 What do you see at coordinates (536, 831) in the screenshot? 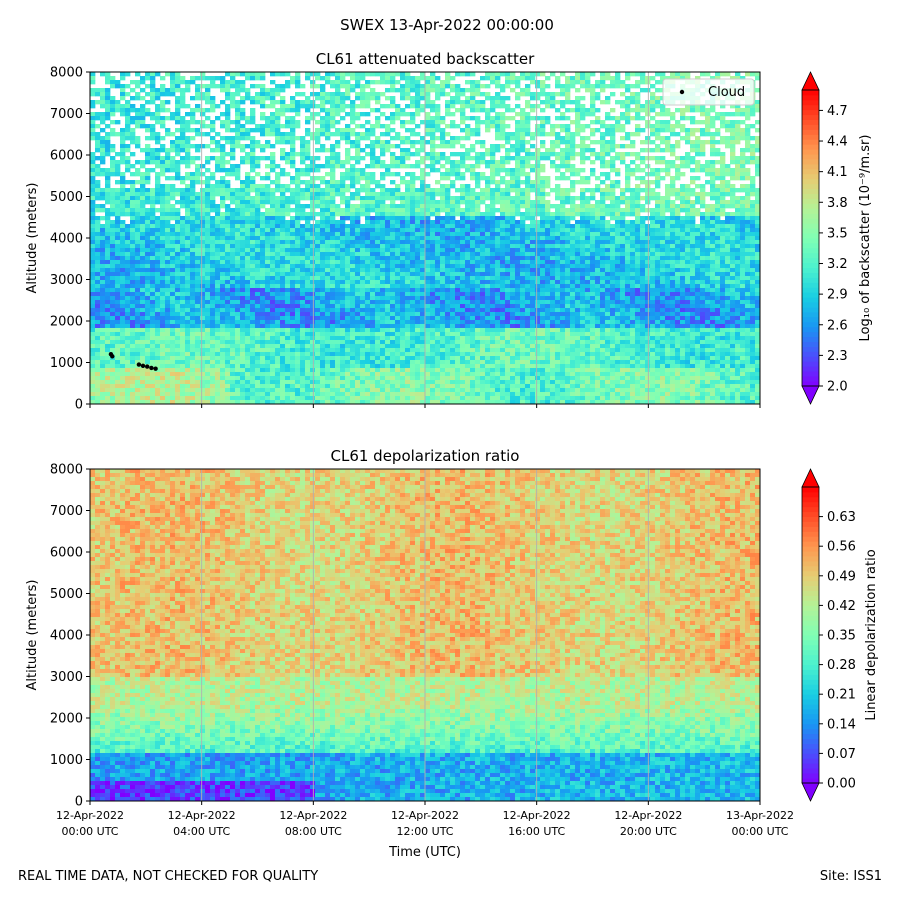
I see `x-tick-time: 16:00 UTC` at bounding box center [536, 831].